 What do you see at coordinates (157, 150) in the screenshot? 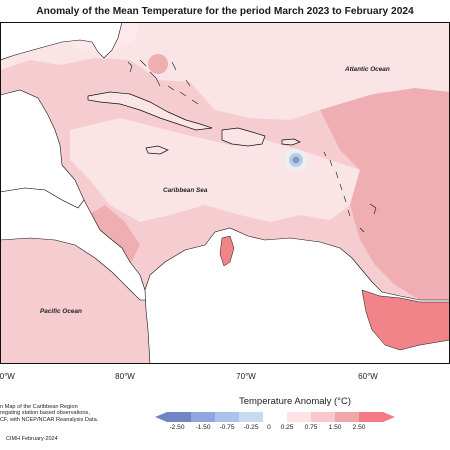
I see `land-jamaica` at bounding box center [157, 150].